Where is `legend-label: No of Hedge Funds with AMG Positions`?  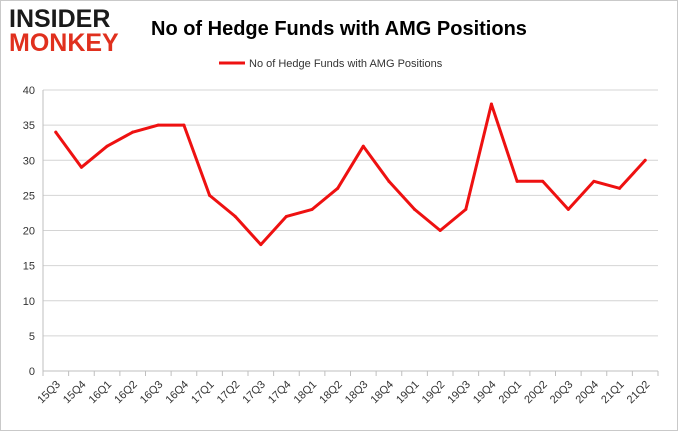 legend-label: No of Hedge Funds with AMG Positions is located at coordinates (346, 64).